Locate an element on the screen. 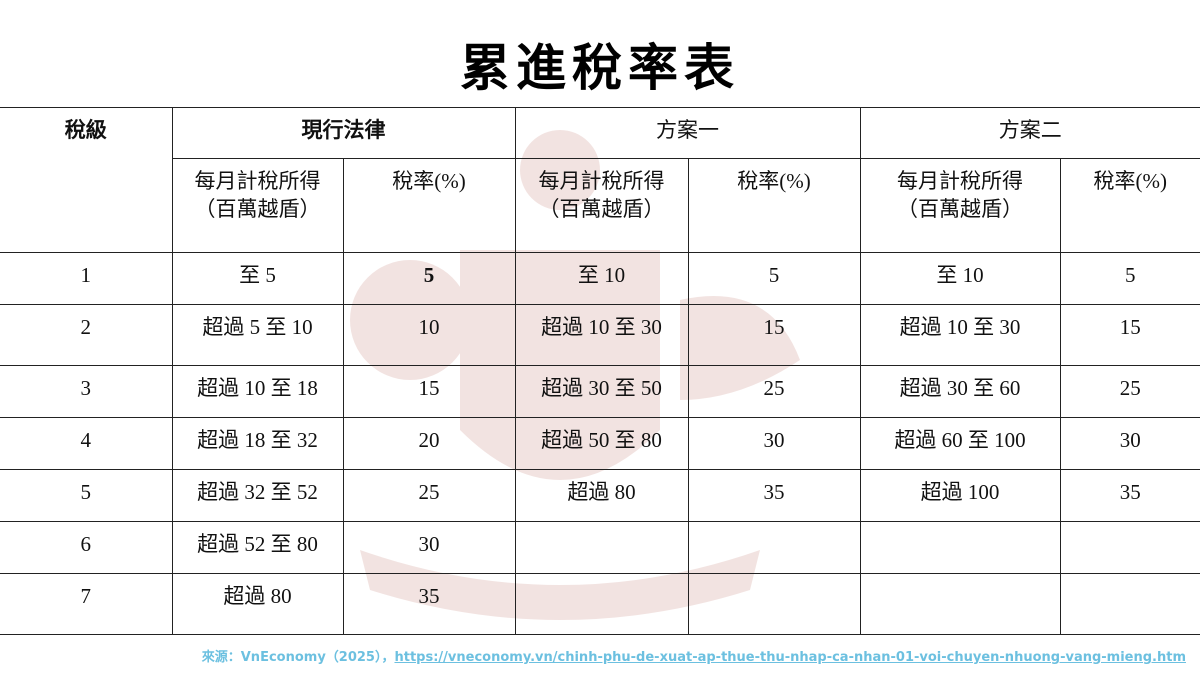 The image size is (1200, 675). cell-level: 1 is located at coordinates (86, 278).